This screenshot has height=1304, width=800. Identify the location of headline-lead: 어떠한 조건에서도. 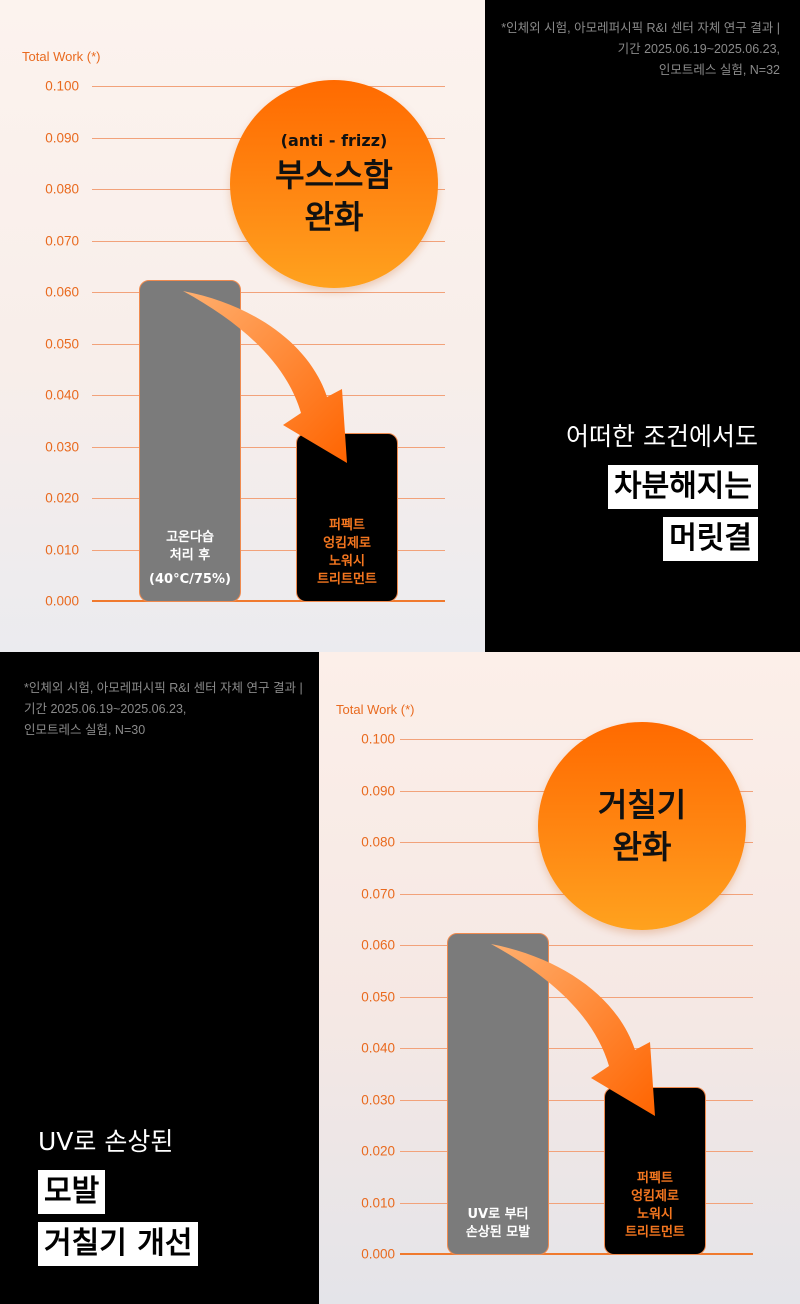
(662, 436).